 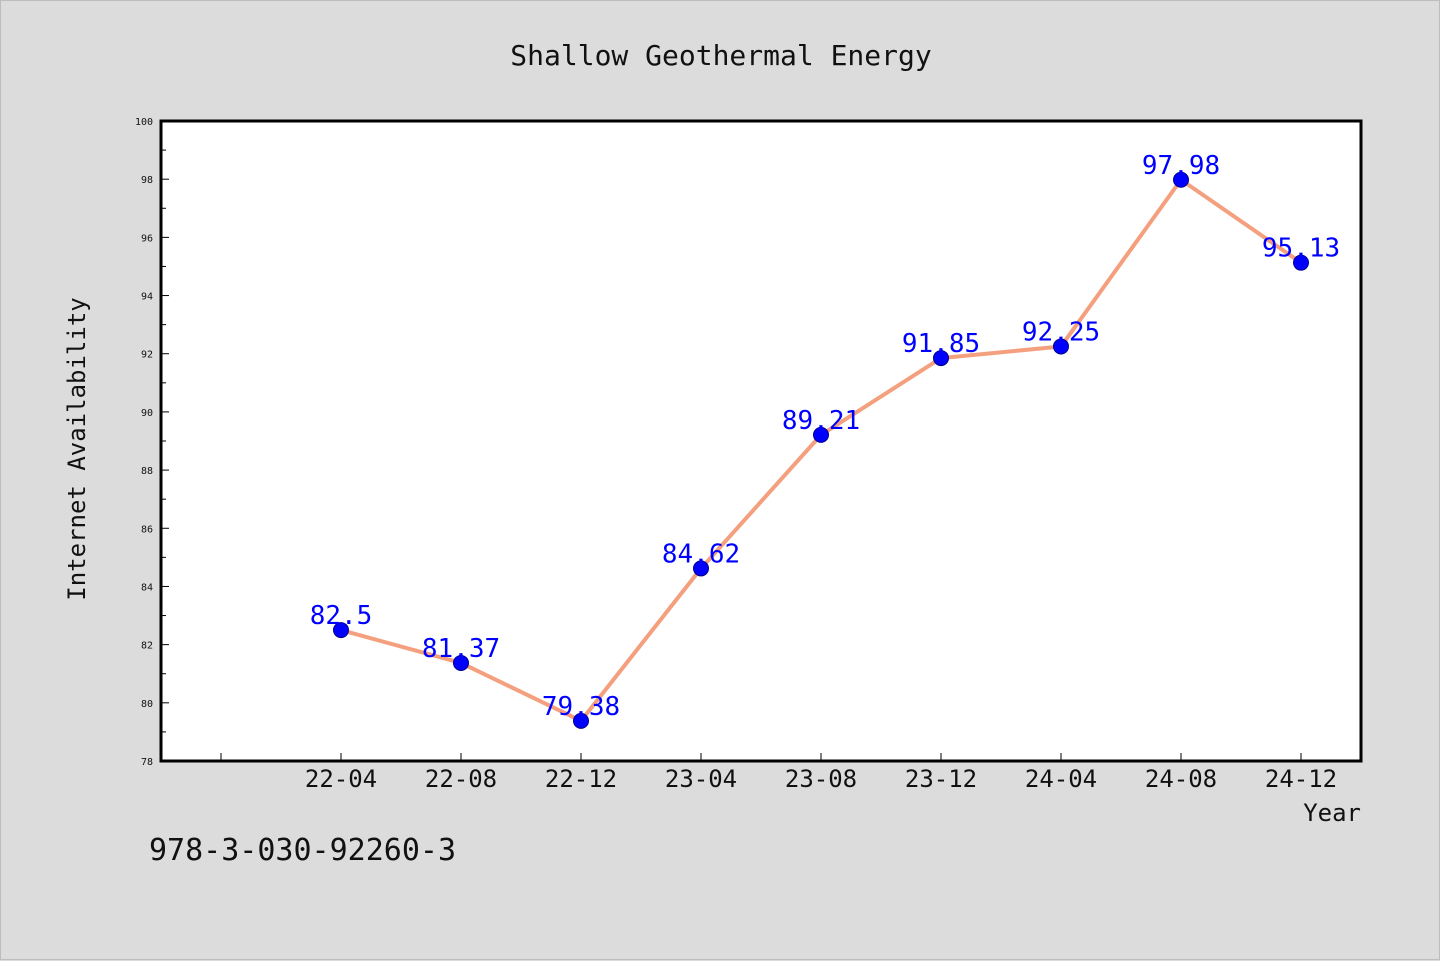 I want to click on y-tick-label: 88, so click(x=147, y=471).